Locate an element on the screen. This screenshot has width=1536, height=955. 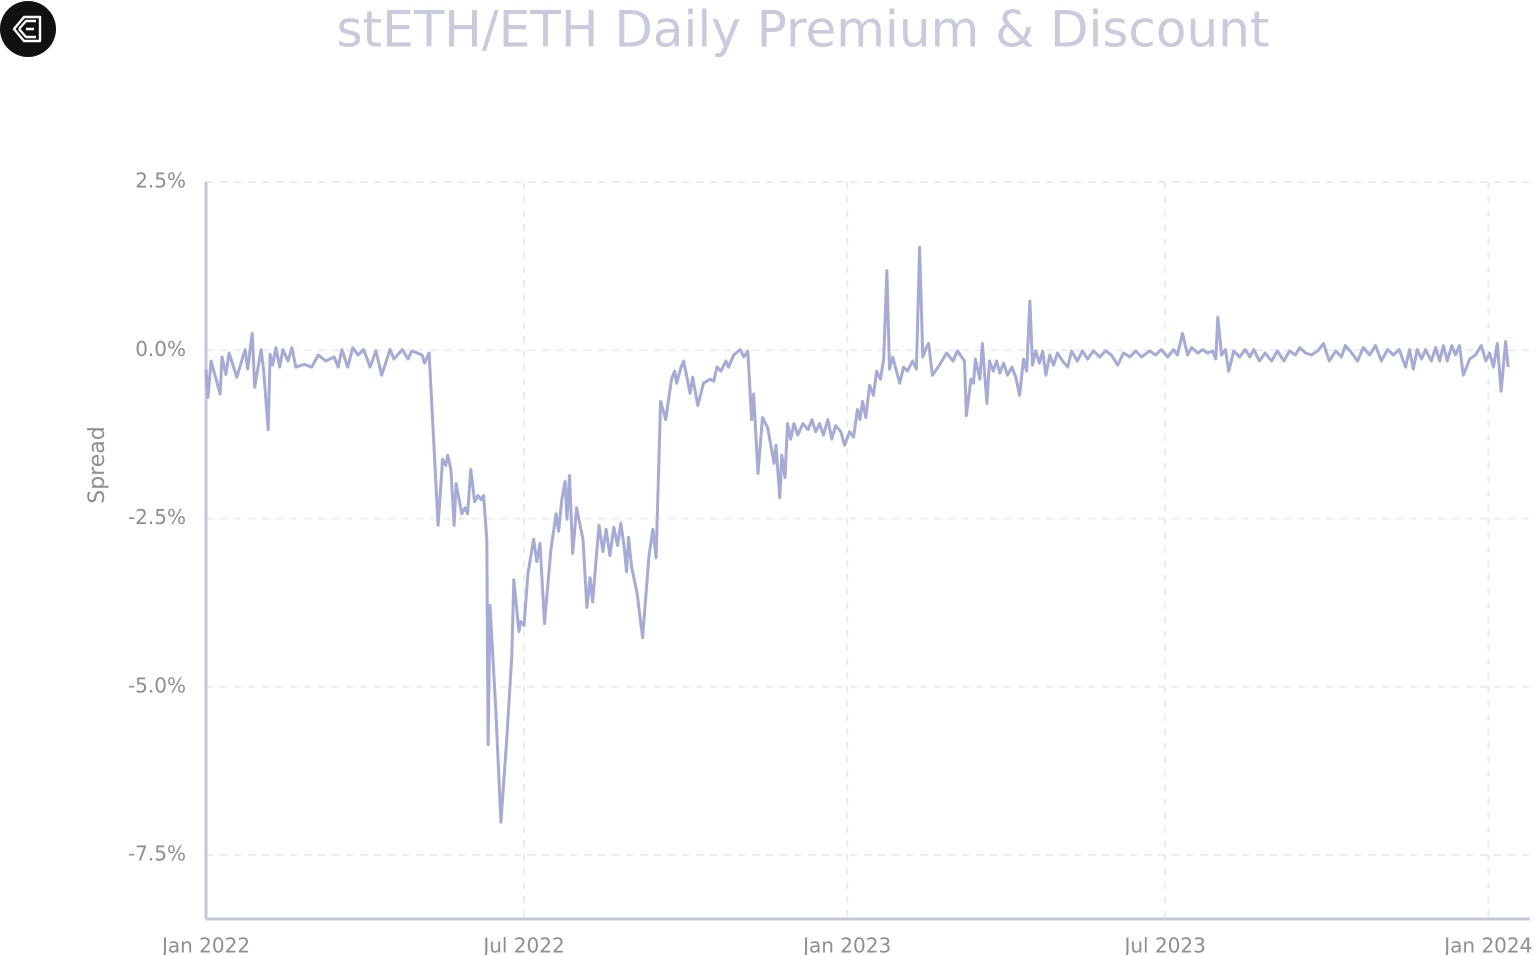
logo-mark is located at coordinates (27, 29).